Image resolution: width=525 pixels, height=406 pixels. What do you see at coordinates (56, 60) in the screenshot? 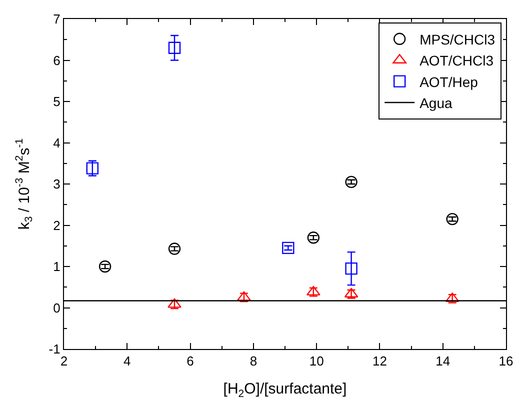
I see `y-tick-label: 6` at bounding box center [56, 60].